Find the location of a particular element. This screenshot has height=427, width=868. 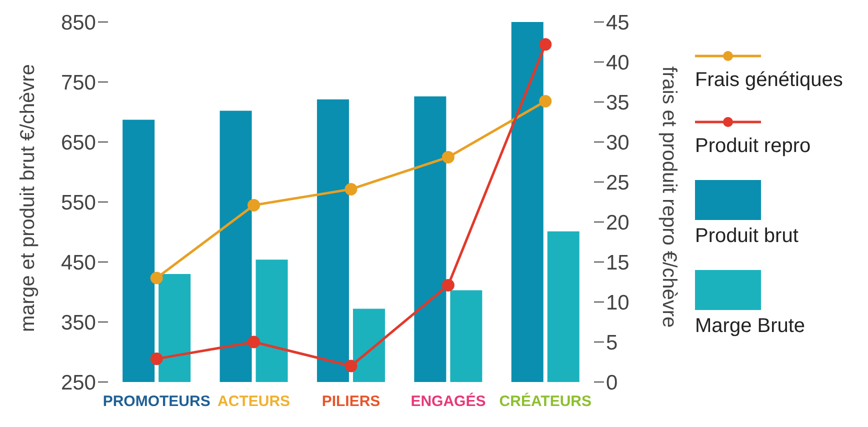

legend-label: Marge Brute is located at coordinates (750, 326).